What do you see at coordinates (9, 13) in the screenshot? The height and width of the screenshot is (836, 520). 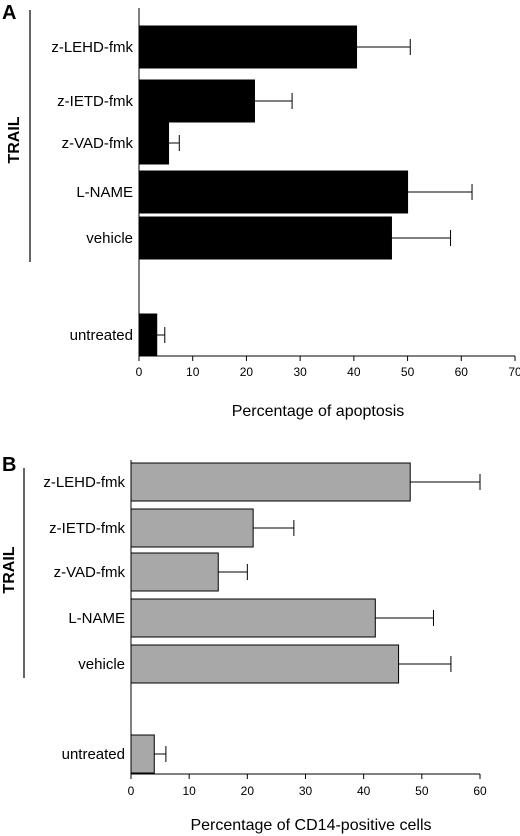 I see `panel-label-a: A` at bounding box center [9, 13].